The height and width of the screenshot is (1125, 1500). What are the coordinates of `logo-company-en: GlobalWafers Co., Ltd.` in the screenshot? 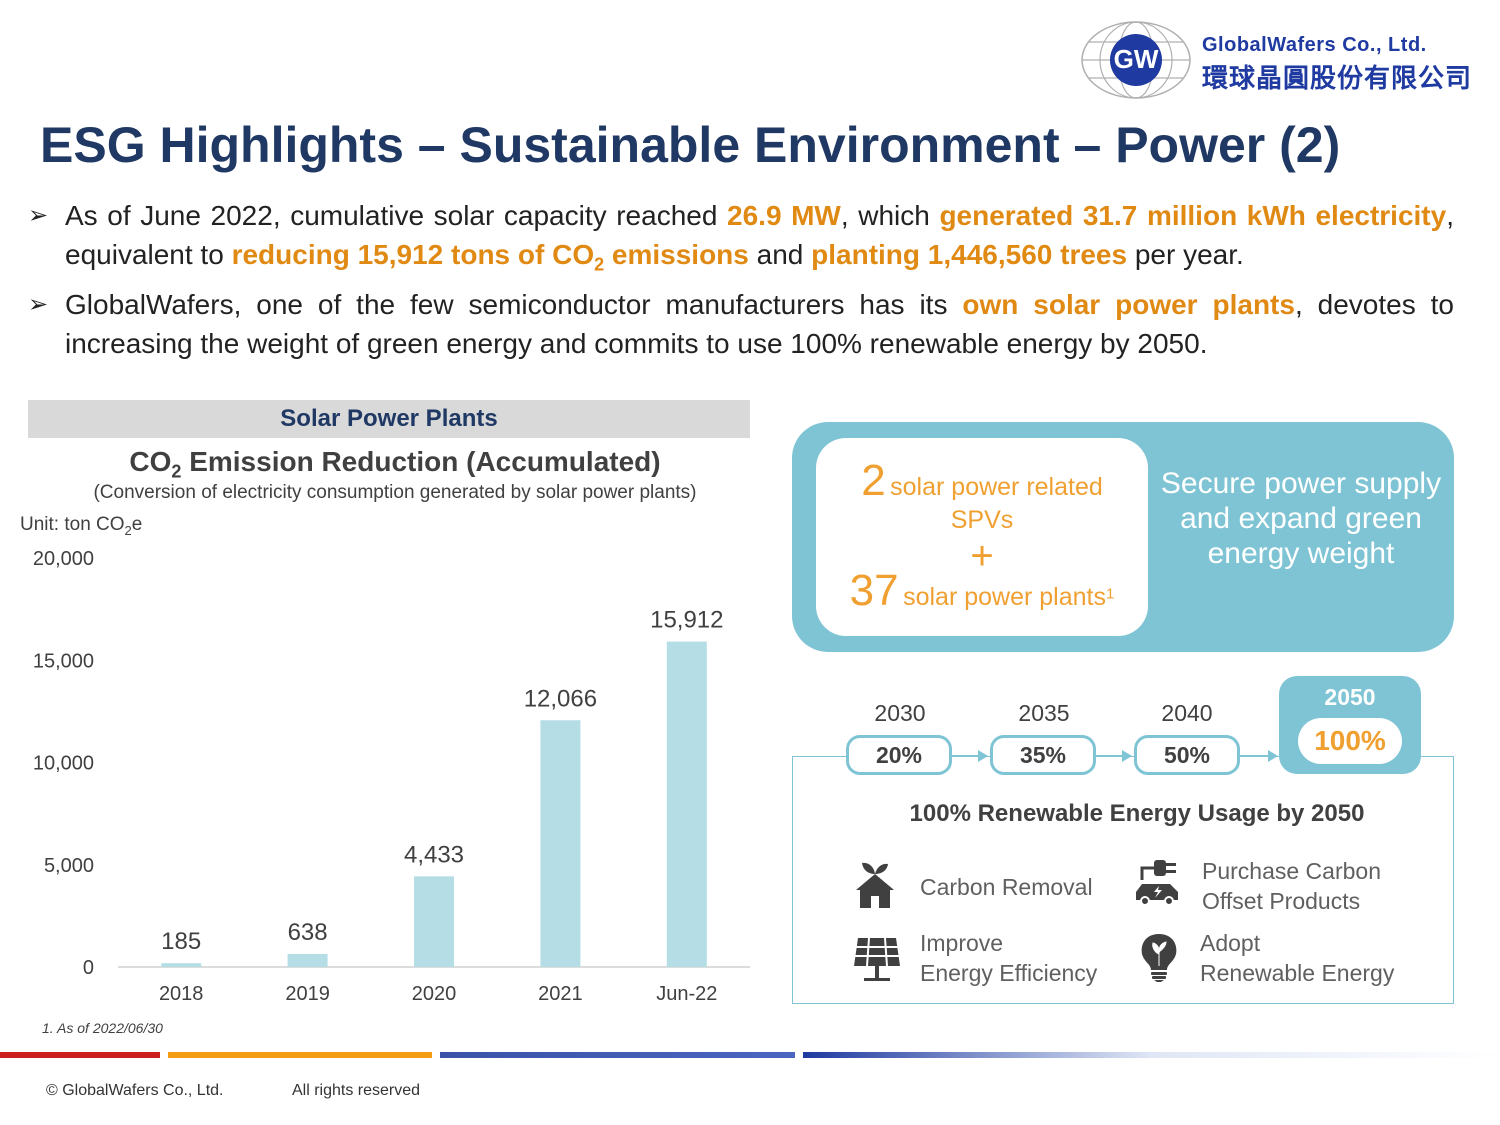 It's located at (1314, 45).